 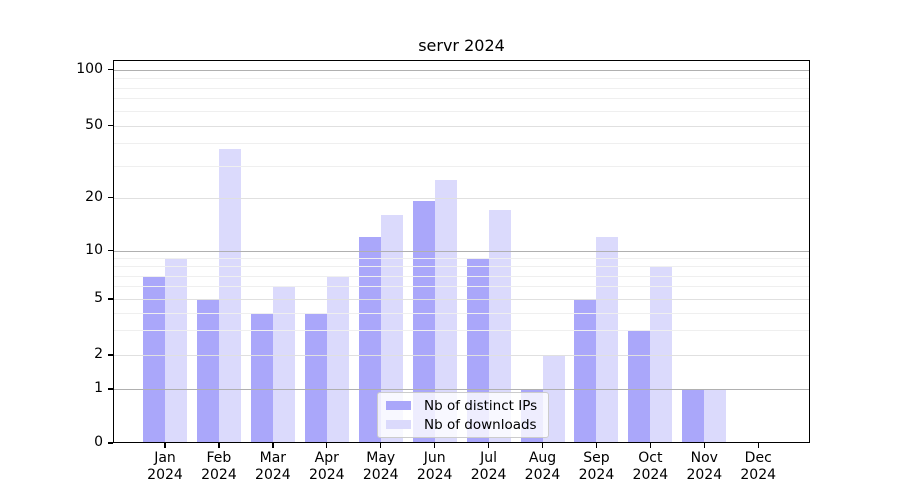 I want to click on legend: Nb of distinct IPs Nb of downloads, so click(x=463, y=415).